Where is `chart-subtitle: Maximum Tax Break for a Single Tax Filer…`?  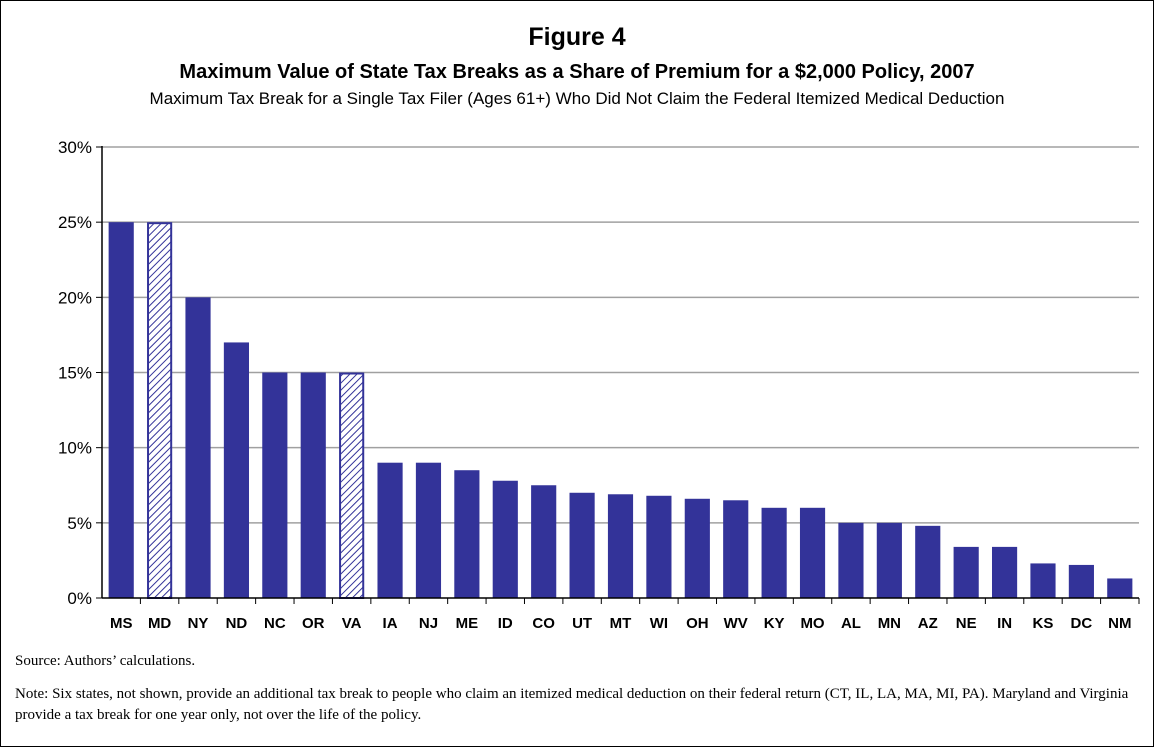
chart-subtitle: Maximum Tax Break for a Single Tax Filer… is located at coordinates (577, 98).